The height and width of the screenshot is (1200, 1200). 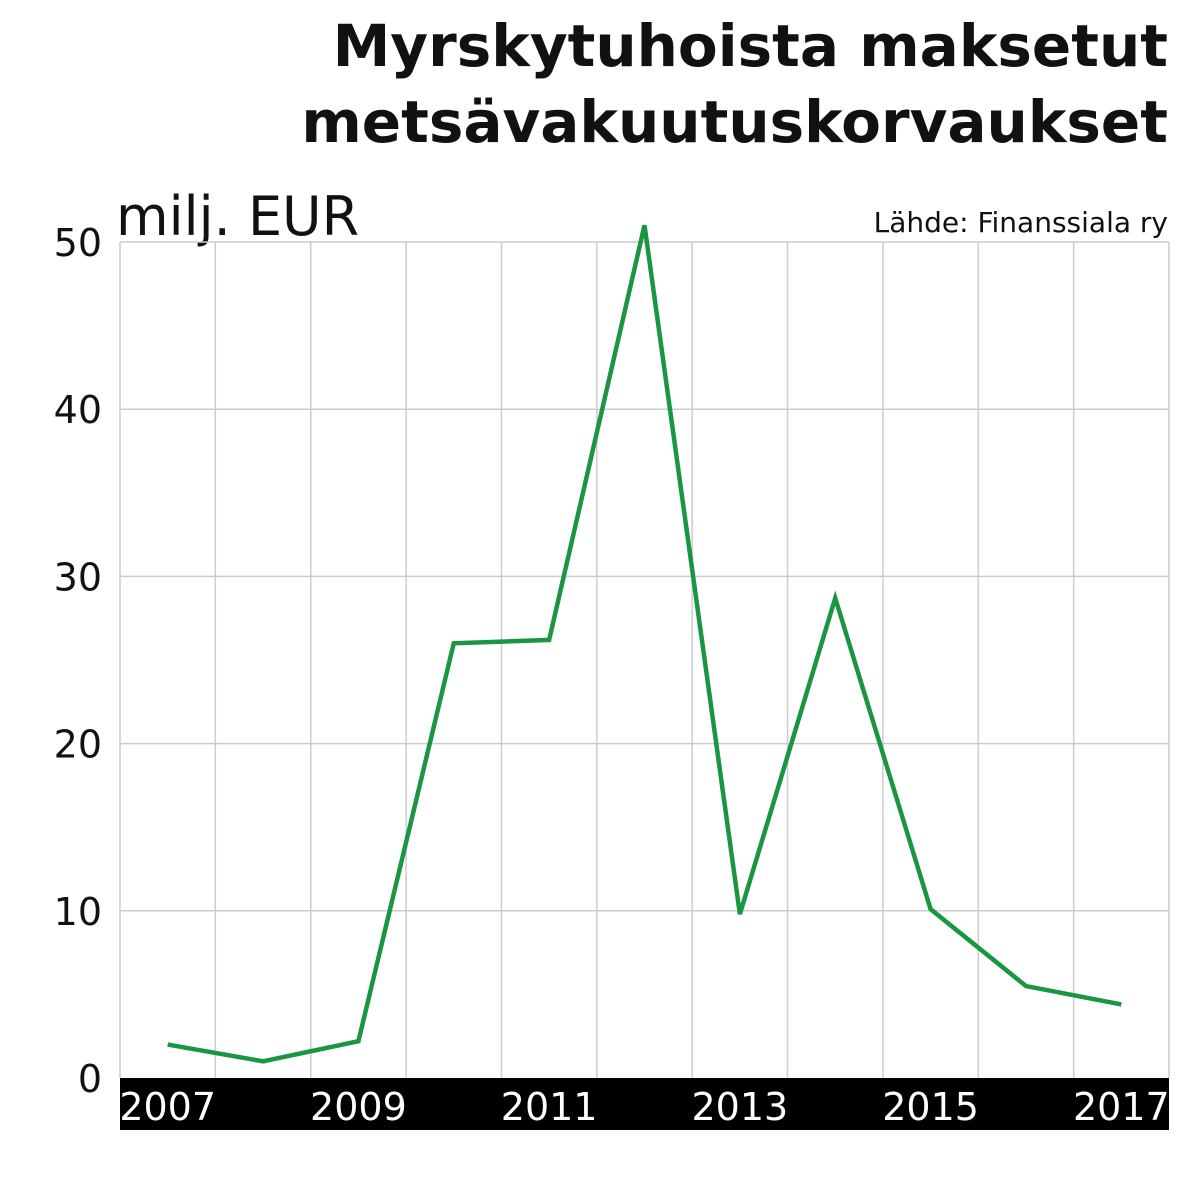 What do you see at coordinates (549, 1107) in the screenshot?
I see `x-tick-label: 2011` at bounding box center [549, 1107].